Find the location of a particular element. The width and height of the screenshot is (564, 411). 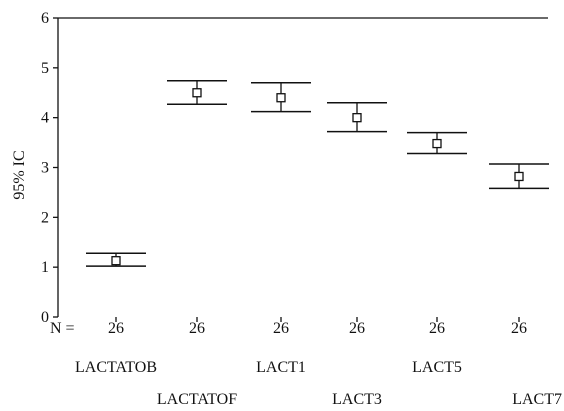

error-bar-lactatob is located at coordinates (116, 259).